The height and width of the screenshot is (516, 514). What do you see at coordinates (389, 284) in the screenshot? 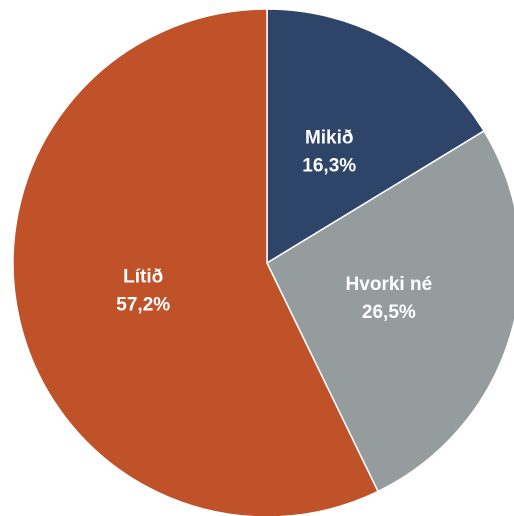
I see `slice-label: Hvorki né` at bounding box center [389, 284].